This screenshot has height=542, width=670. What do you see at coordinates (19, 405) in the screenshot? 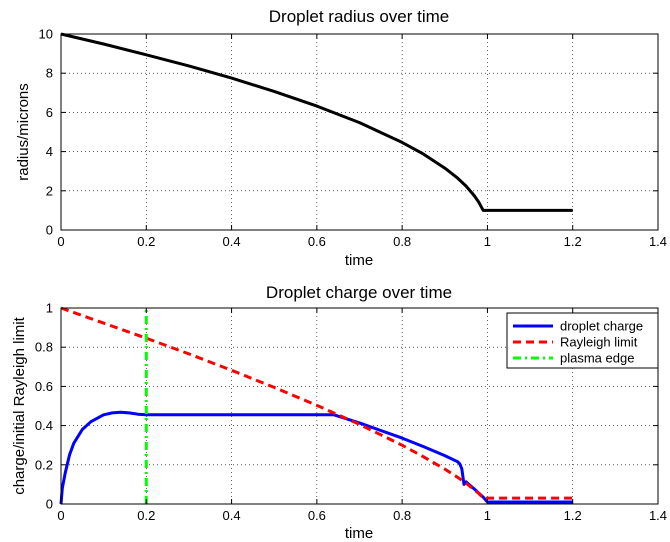
I see `y-axis-label: charge/initial Rayleigh limit` at bounding box center [19, 405].